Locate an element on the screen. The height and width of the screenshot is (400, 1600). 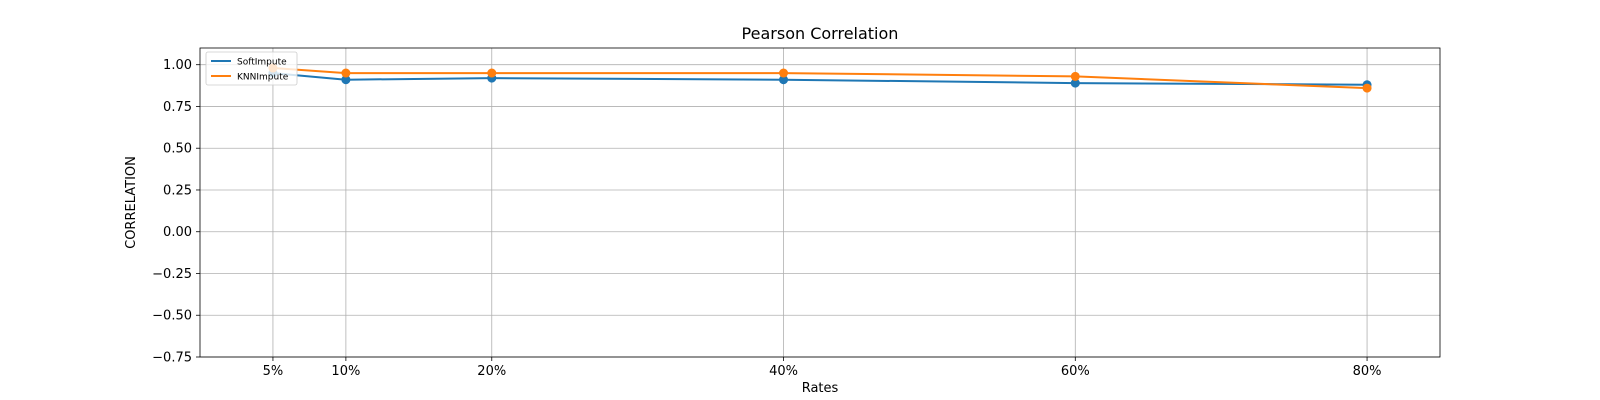
series-softimpute is located at coordinates (820, 79).